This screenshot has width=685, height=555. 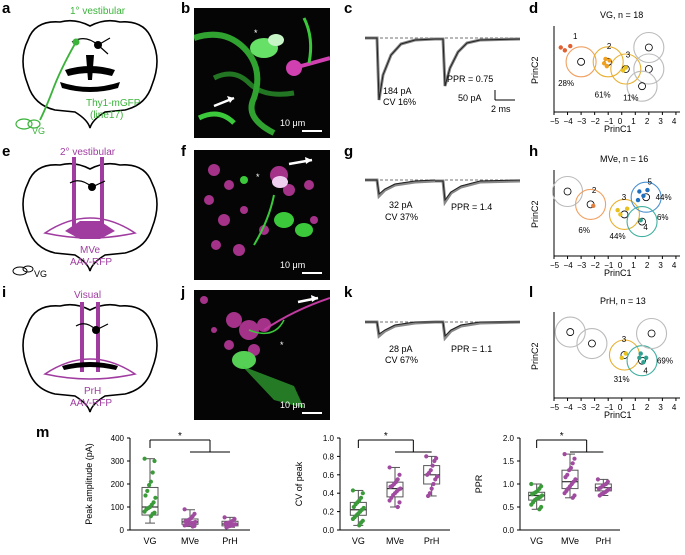 I want to click on micrograph-j-star: *, so click(x=282, y=345).